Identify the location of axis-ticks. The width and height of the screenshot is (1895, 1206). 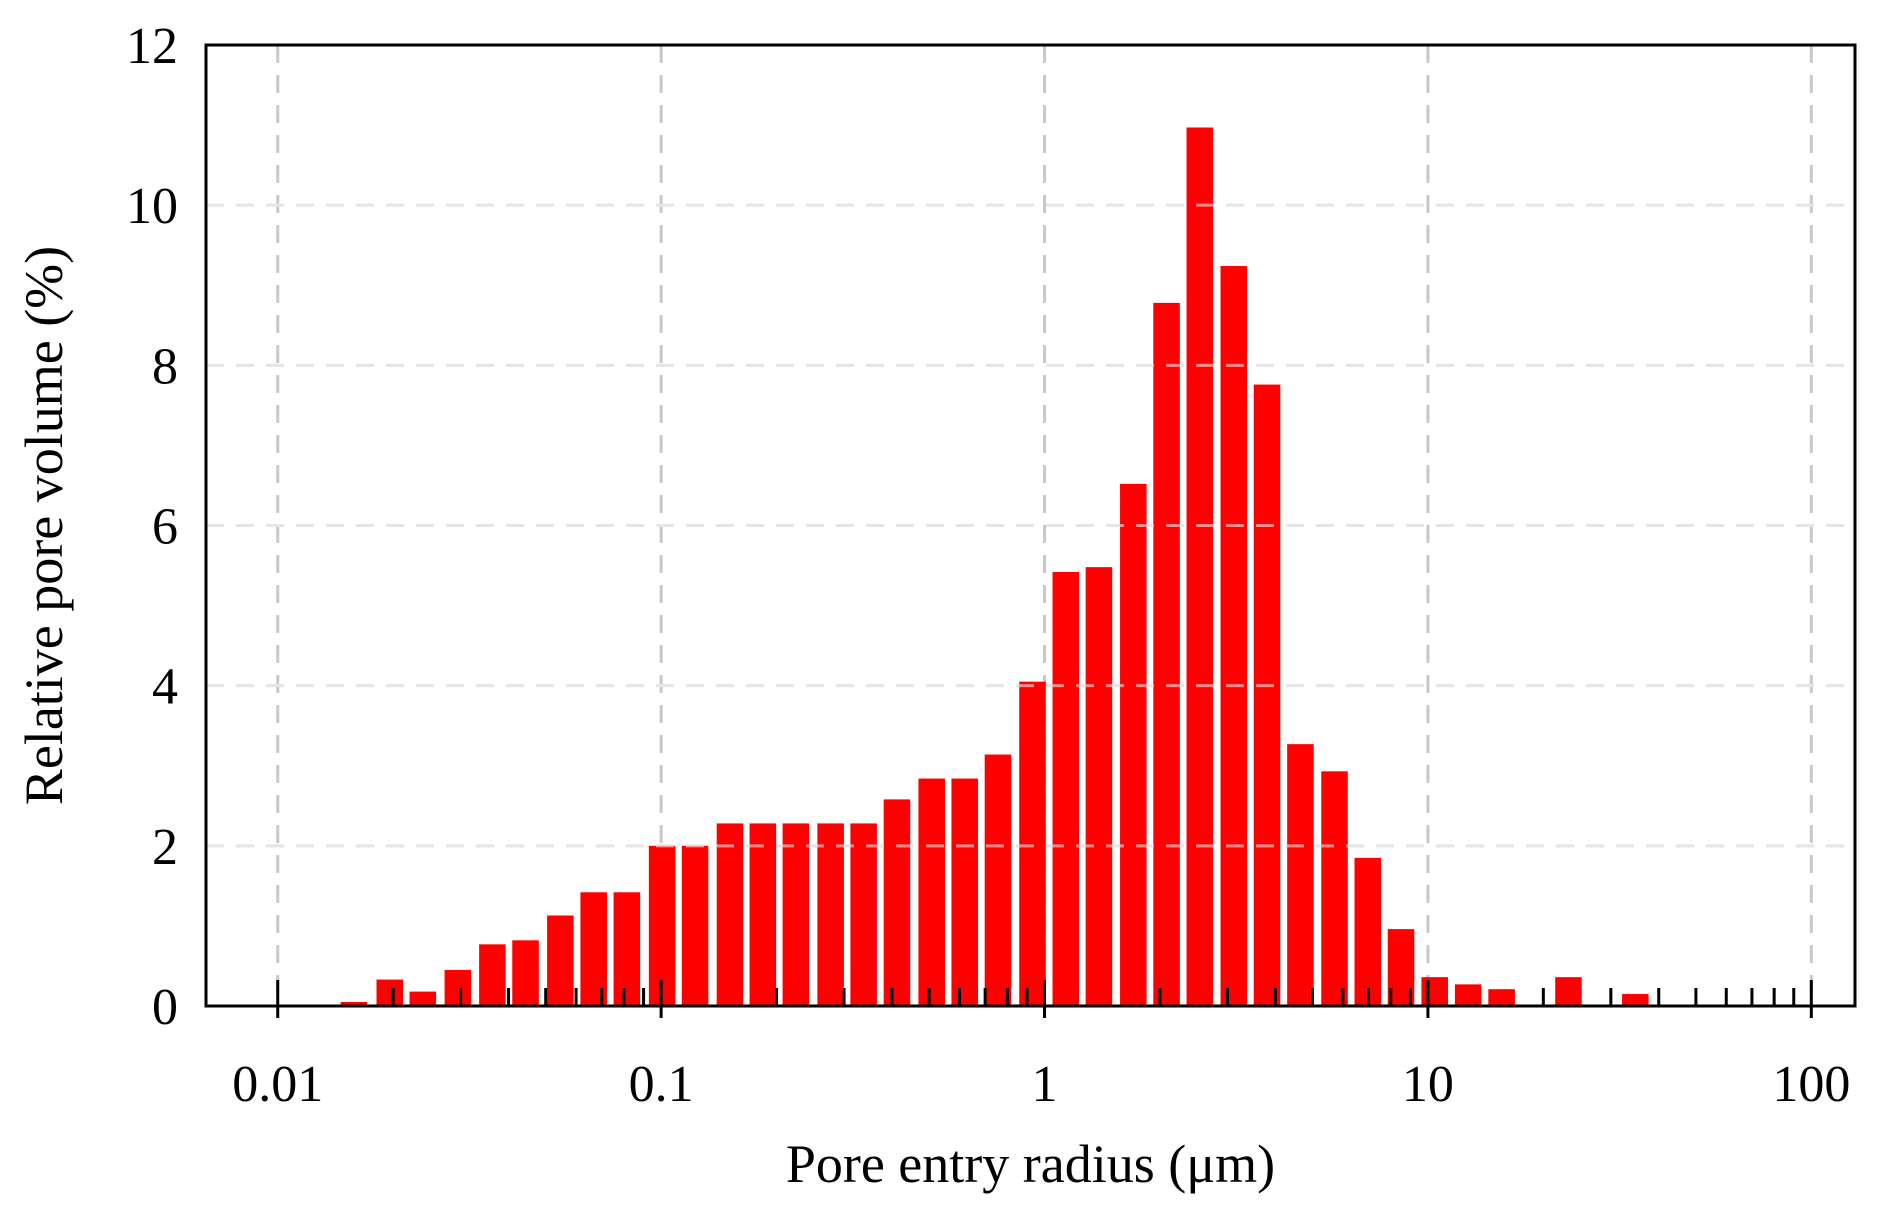
(1044, 999).